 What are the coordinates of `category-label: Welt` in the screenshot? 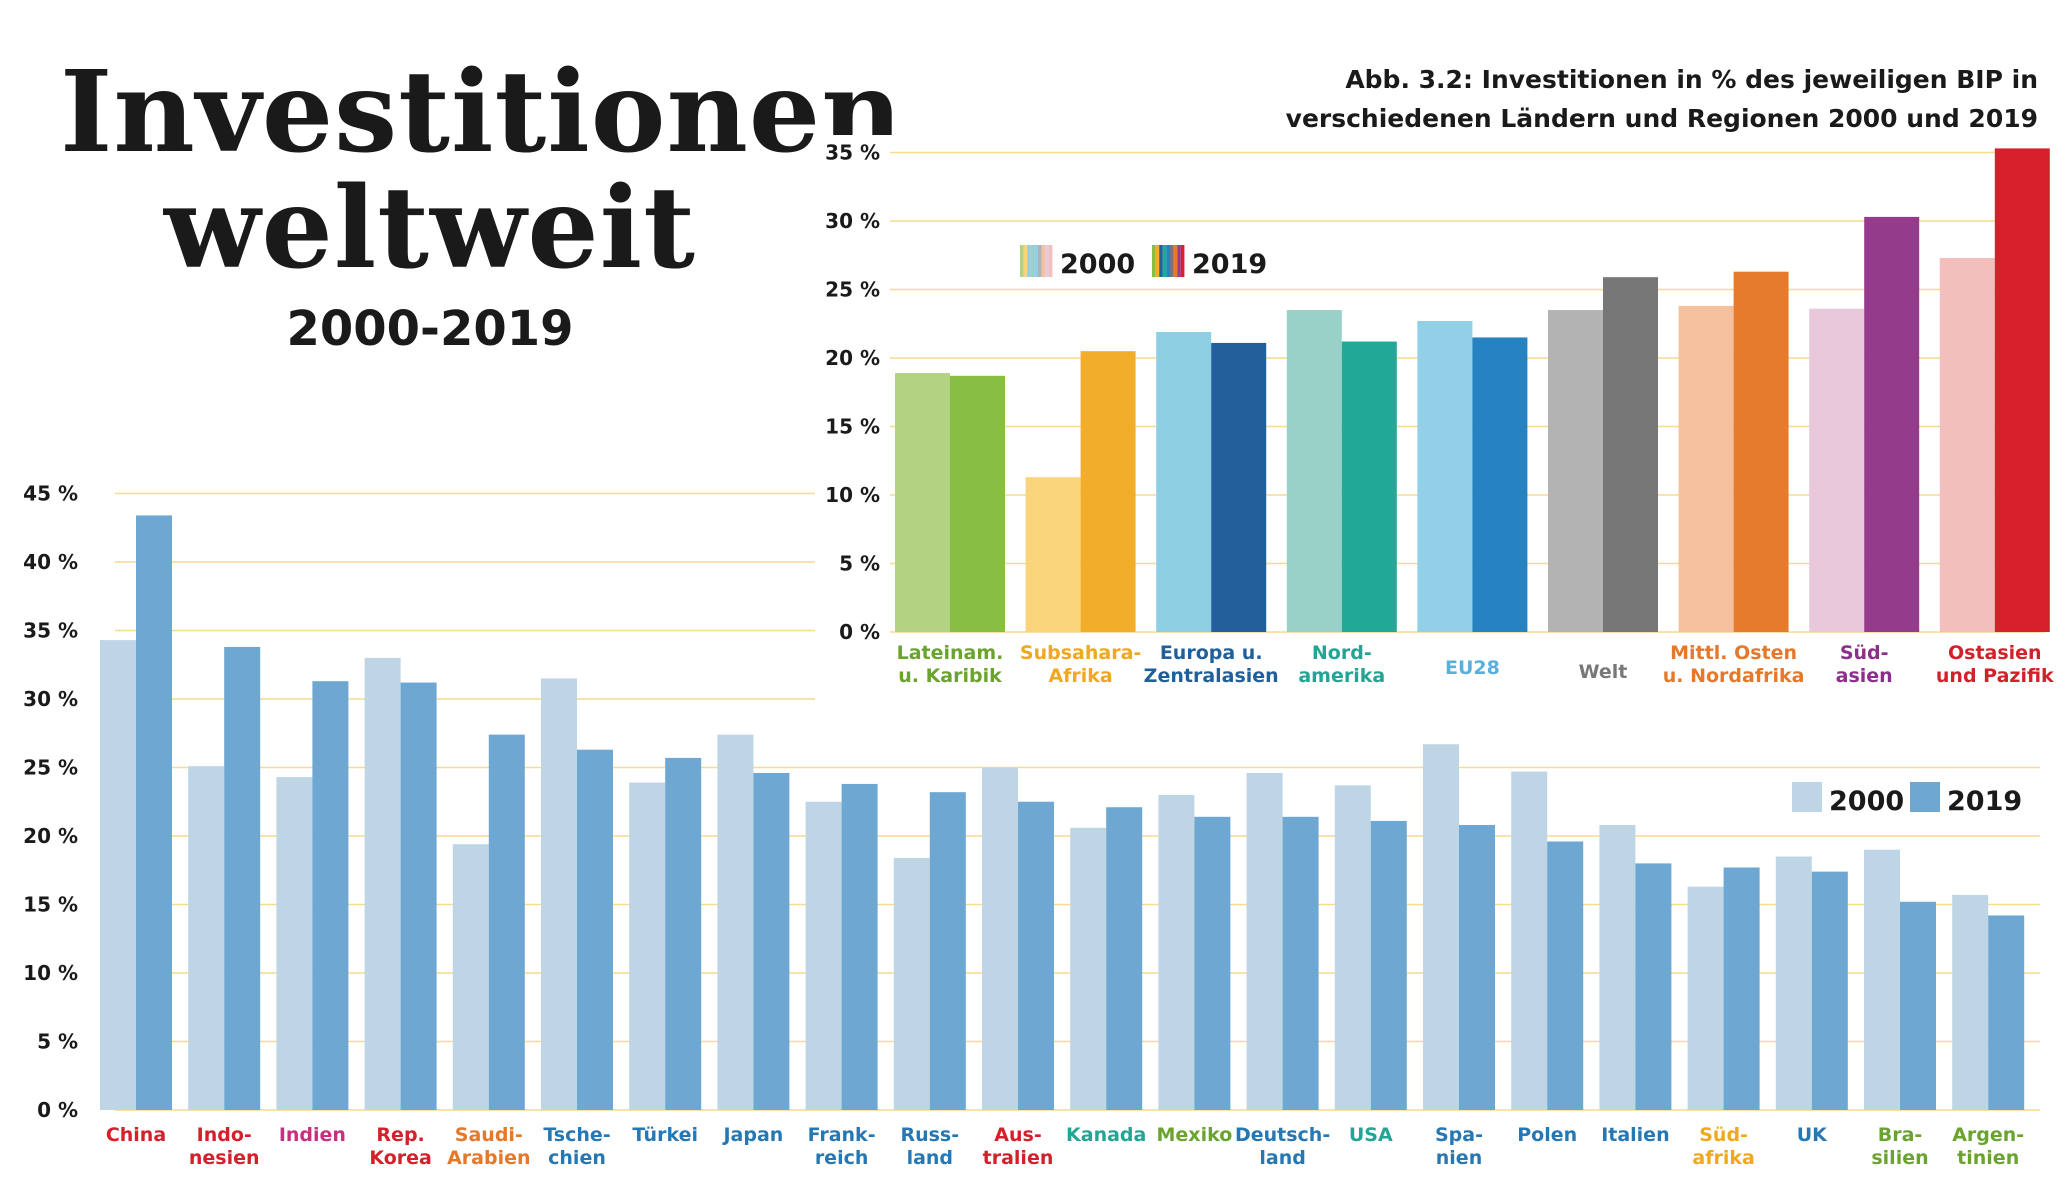 It's located at (1603, 672).